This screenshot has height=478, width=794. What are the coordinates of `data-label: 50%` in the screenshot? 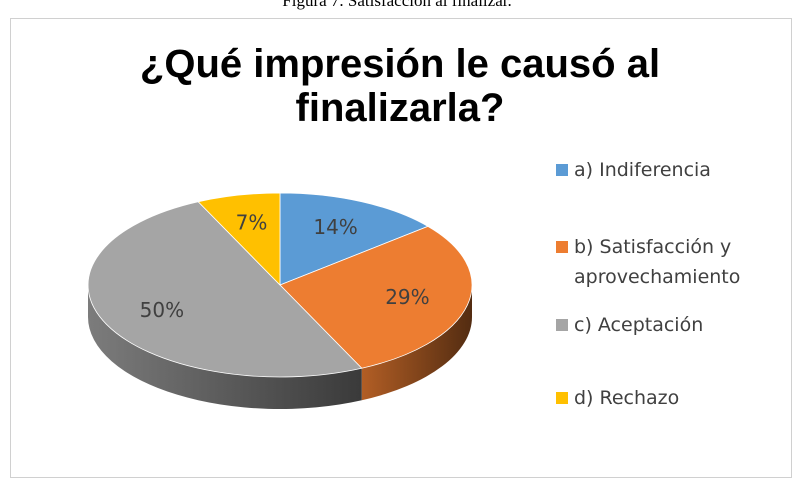 It's located at (162, 310).